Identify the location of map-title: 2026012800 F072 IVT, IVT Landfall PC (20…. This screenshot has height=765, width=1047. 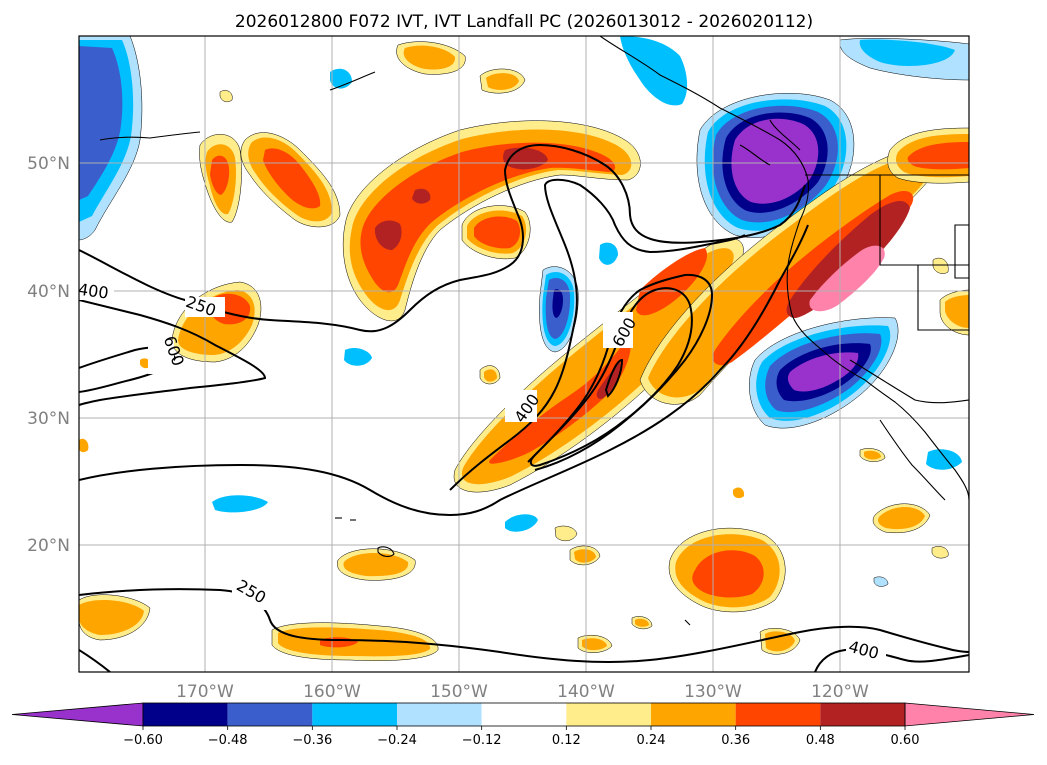
(524, 22).